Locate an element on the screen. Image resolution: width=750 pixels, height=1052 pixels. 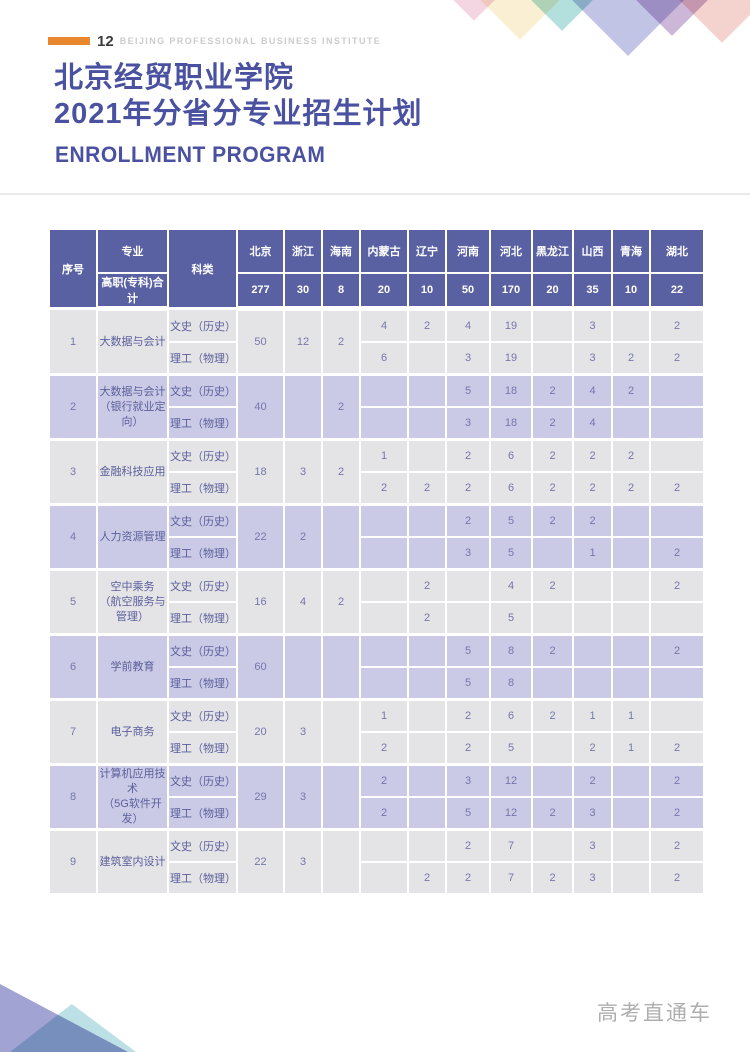
major-line: 空中乘务 is located at coordinates (132, 586).